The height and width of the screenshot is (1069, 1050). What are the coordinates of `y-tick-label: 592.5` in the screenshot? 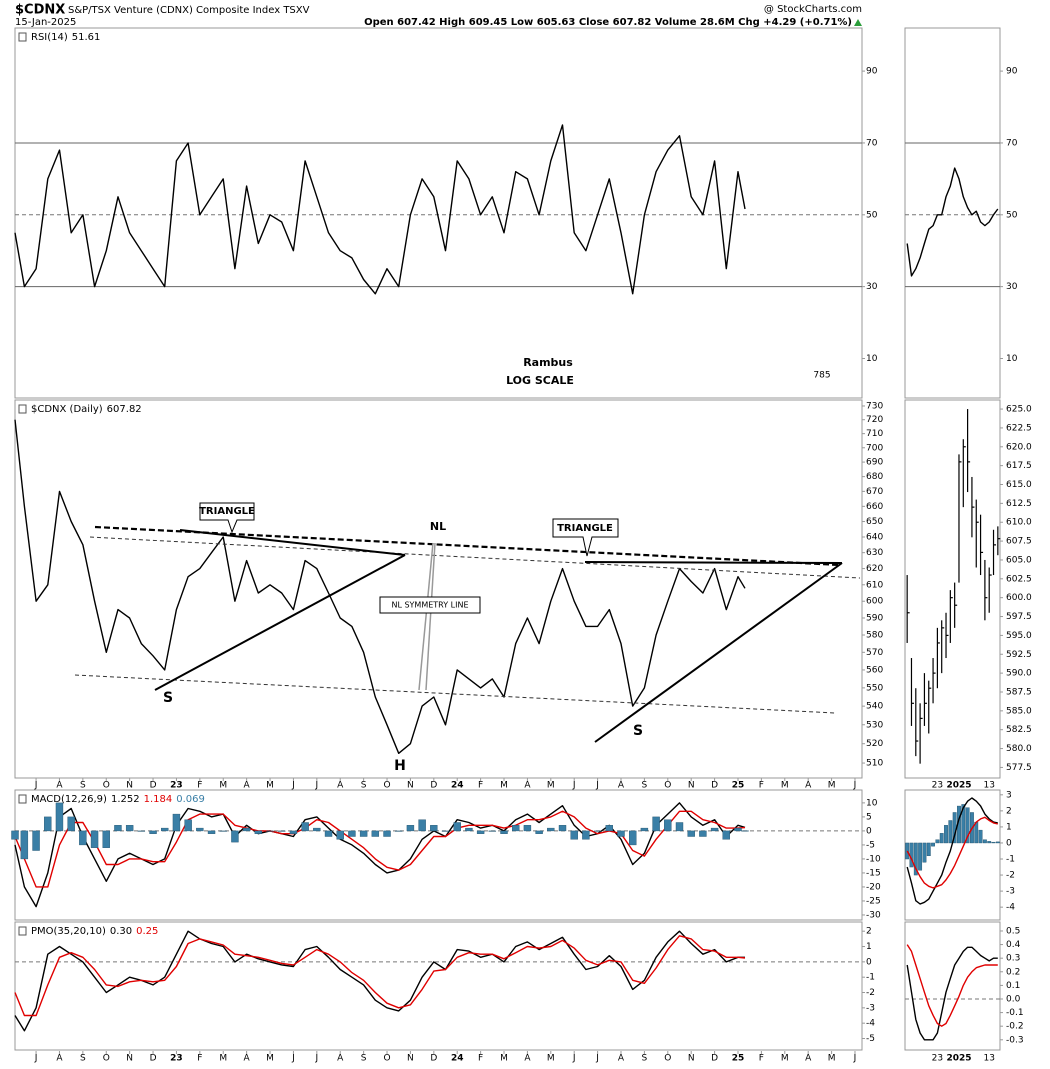 It's located at (1019, 655).